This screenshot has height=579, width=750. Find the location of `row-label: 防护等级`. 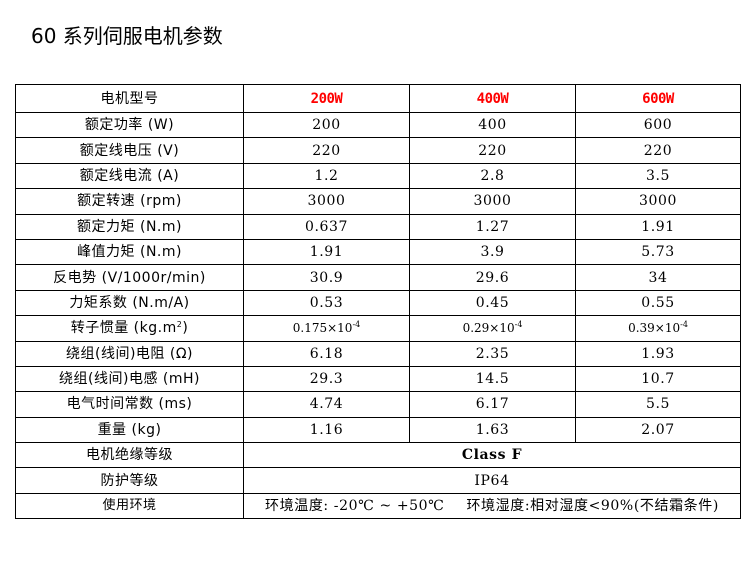

row-label: 防护等级 is located at coordinates (129, 480).